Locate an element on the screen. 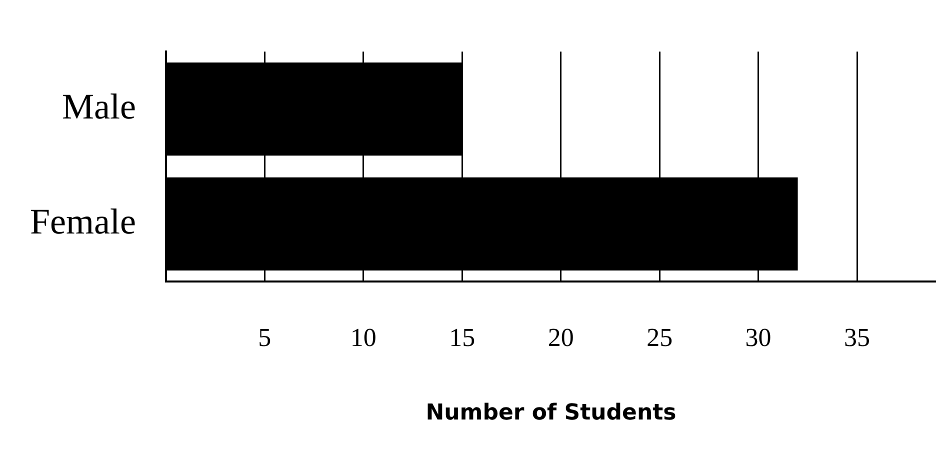 This screenshot has height=451, width=936. x-axis-title: Number of Students is located at coordinates (551, 413).